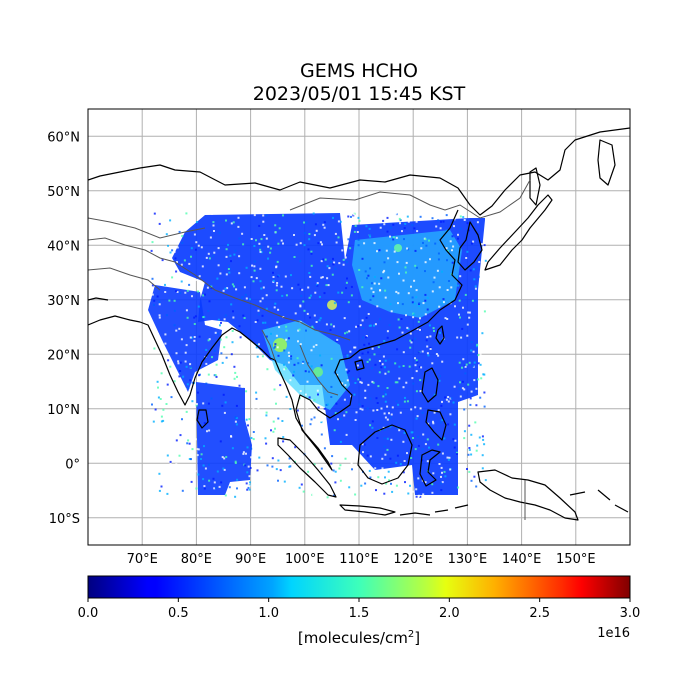 The height and width of the screenshot is (700, 700). Describe the element at coordinates (487, 199) in the screenshot. I see `border-russia-china` at that location.